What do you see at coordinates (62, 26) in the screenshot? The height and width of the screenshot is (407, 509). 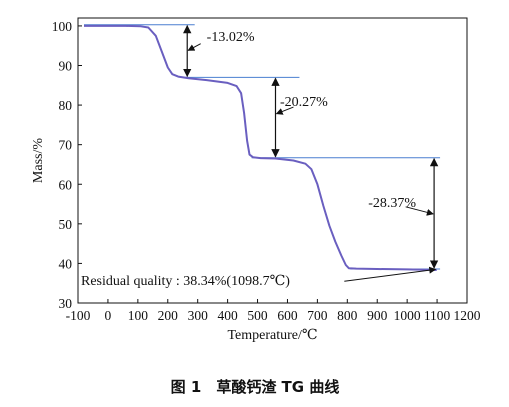 I see `y-tick-label: 100` at bounding box center [62, 26].